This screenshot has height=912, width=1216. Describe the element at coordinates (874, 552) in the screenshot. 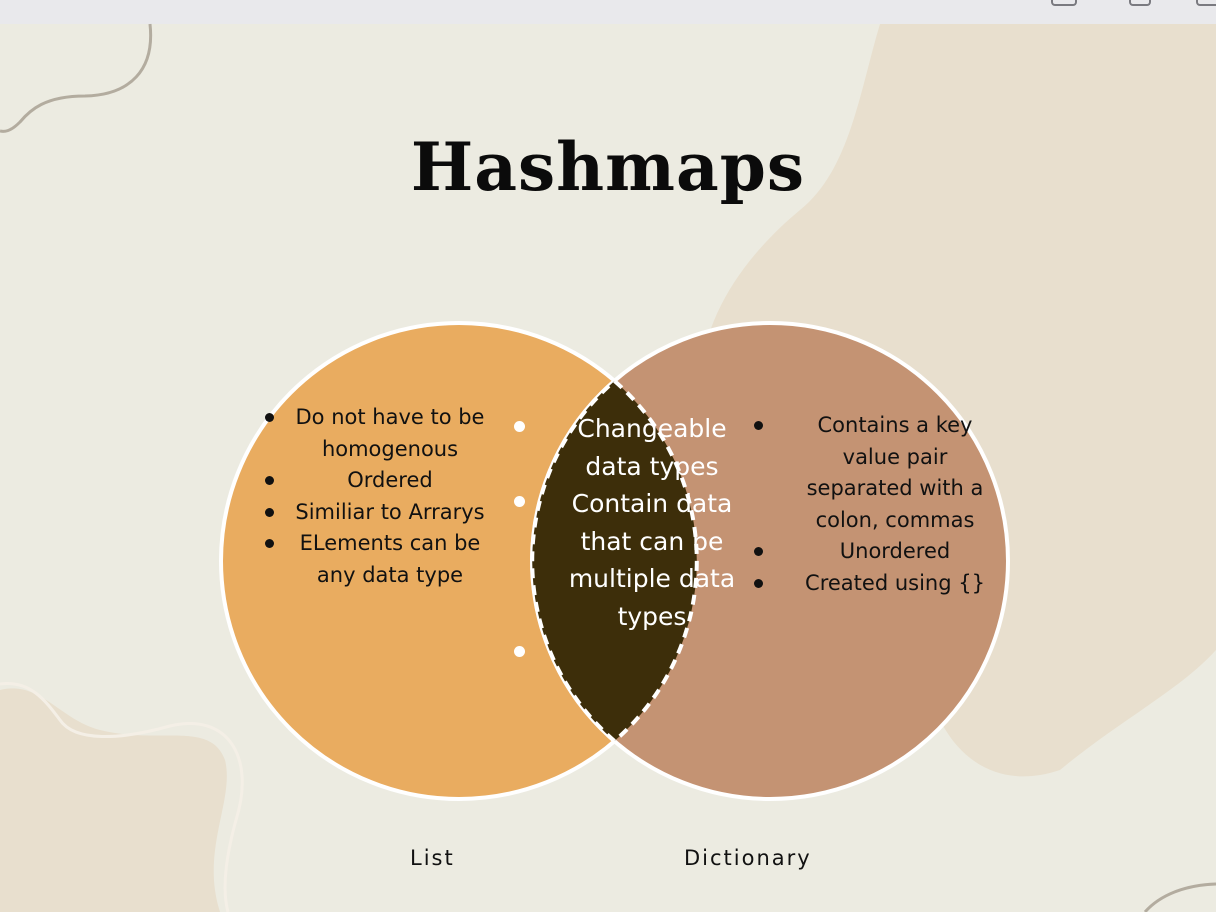

I see `dictionary-item: Unordered` at that location.